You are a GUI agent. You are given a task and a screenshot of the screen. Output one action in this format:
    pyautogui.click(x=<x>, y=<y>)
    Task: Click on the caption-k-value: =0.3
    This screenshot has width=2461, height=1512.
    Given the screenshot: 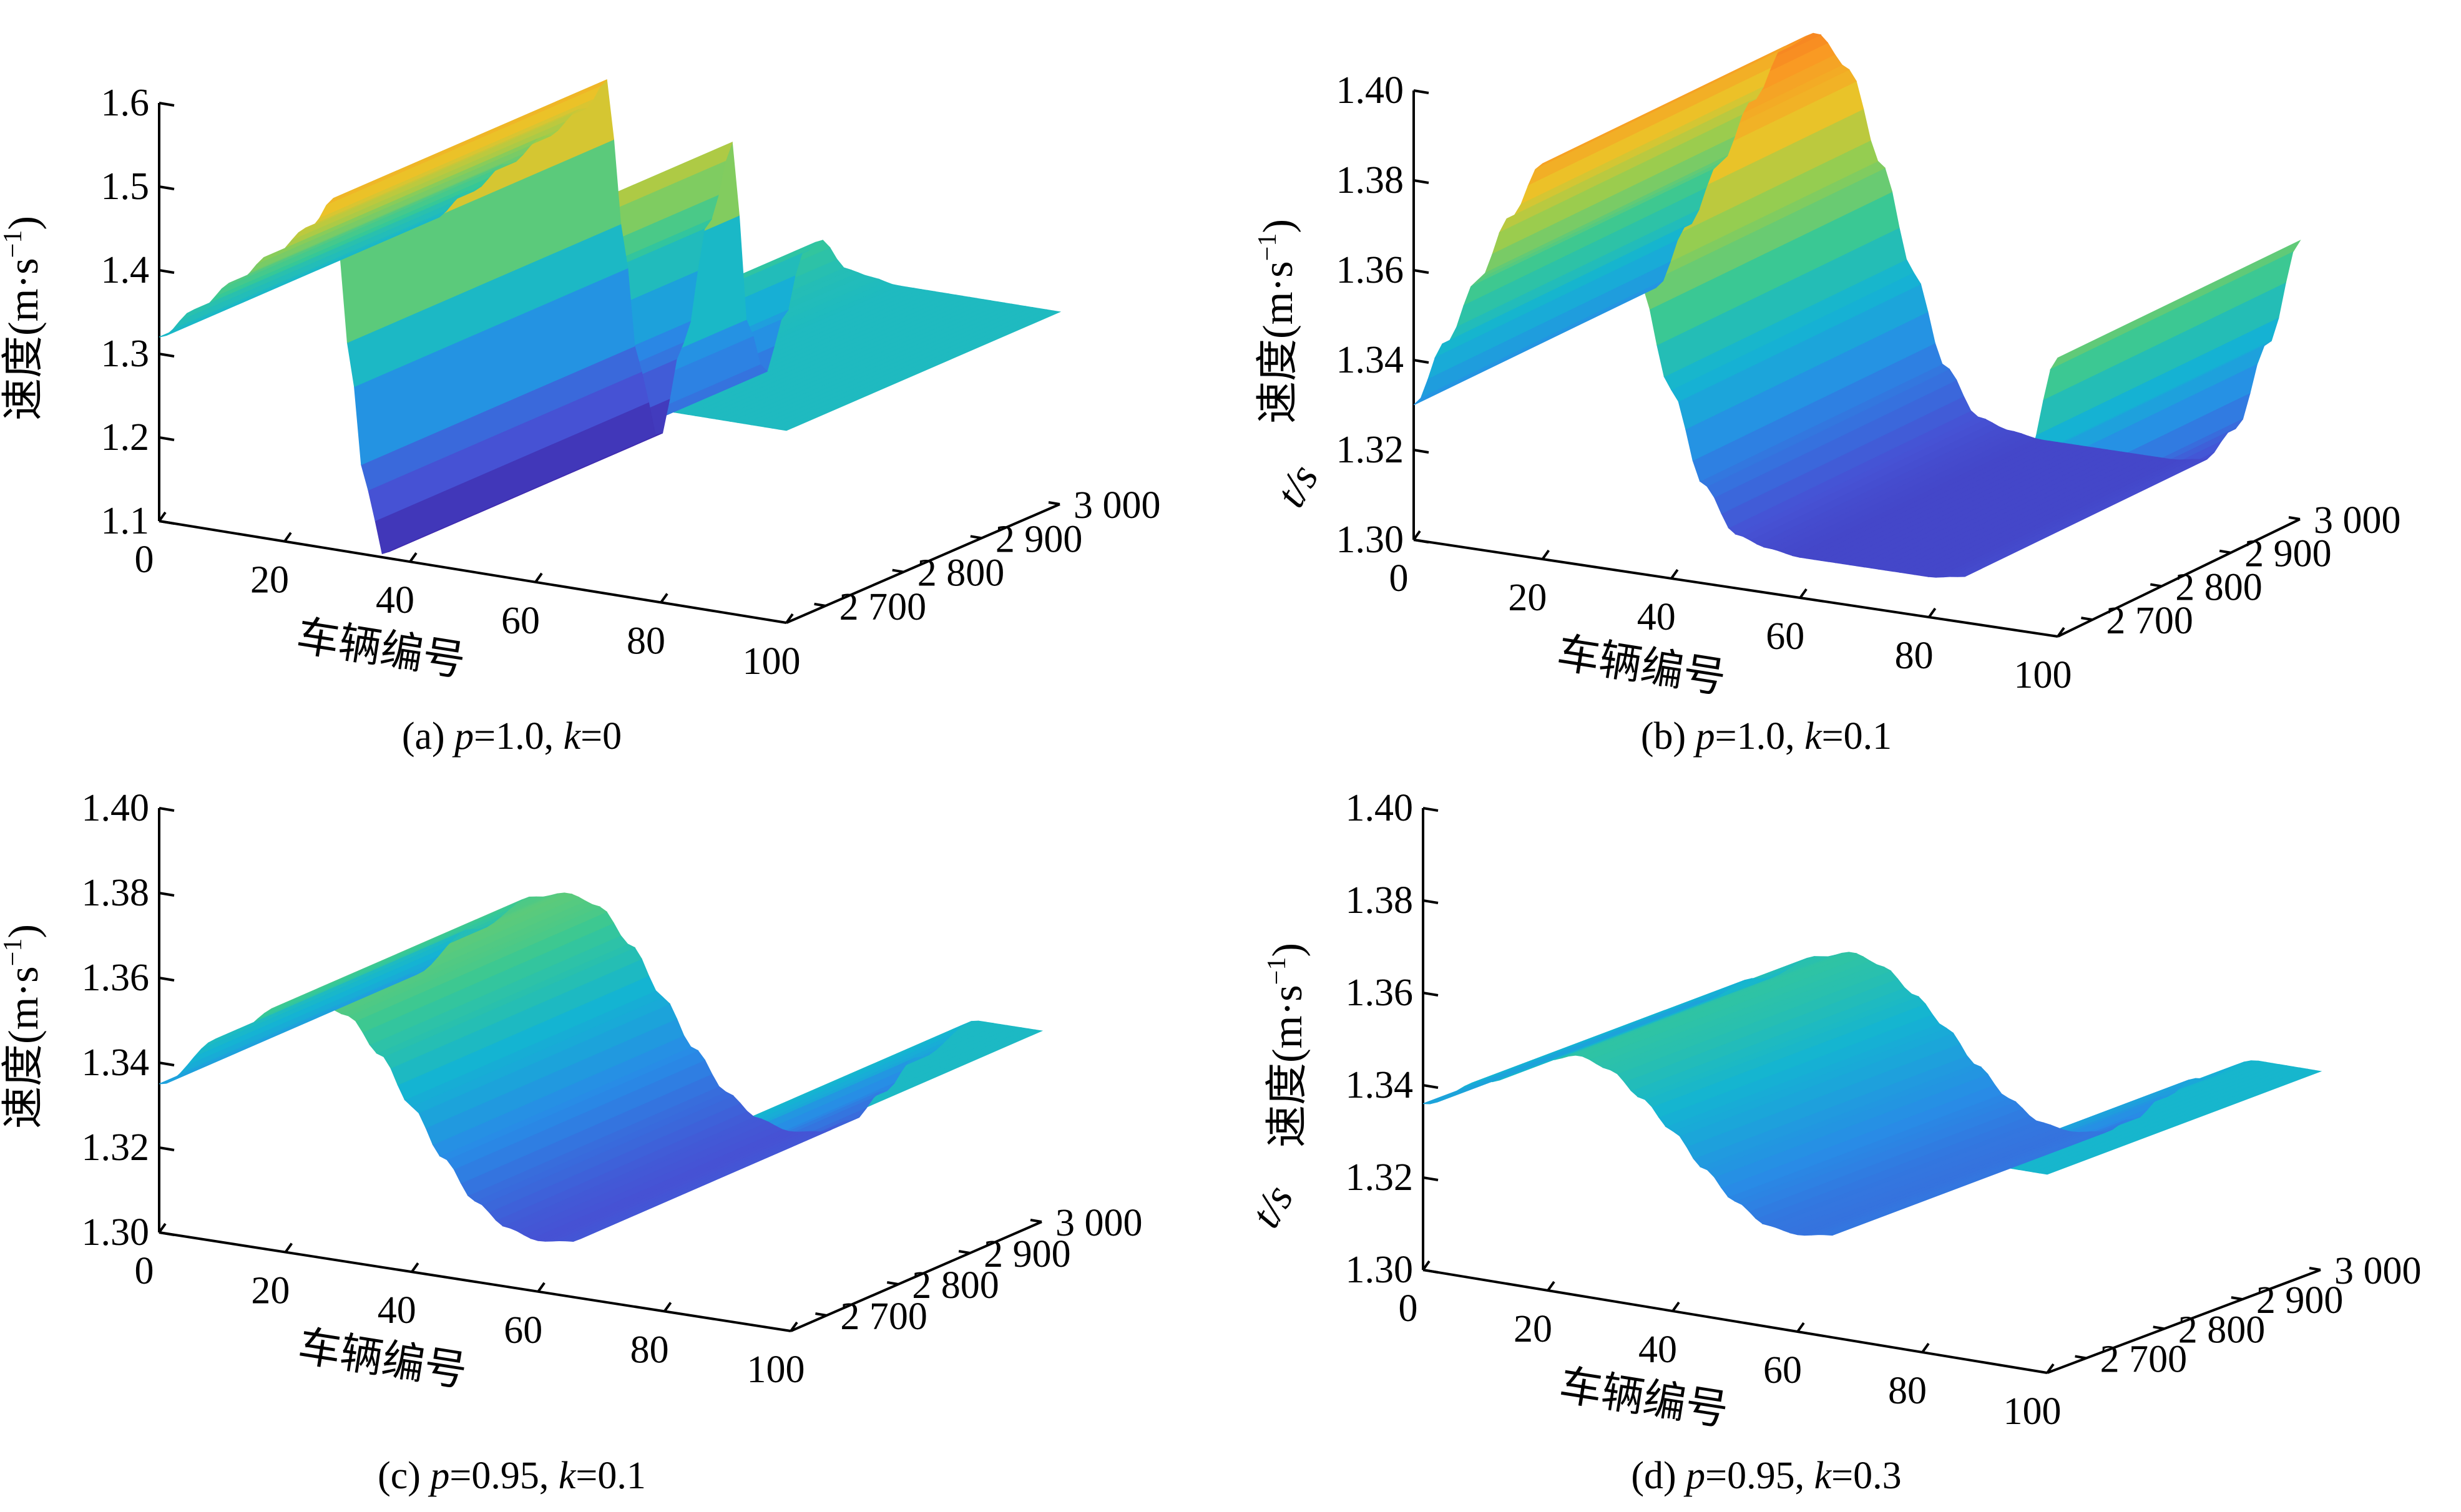 What is the action you would take?
    pyautogui.click(x=1866, y=1476)
    